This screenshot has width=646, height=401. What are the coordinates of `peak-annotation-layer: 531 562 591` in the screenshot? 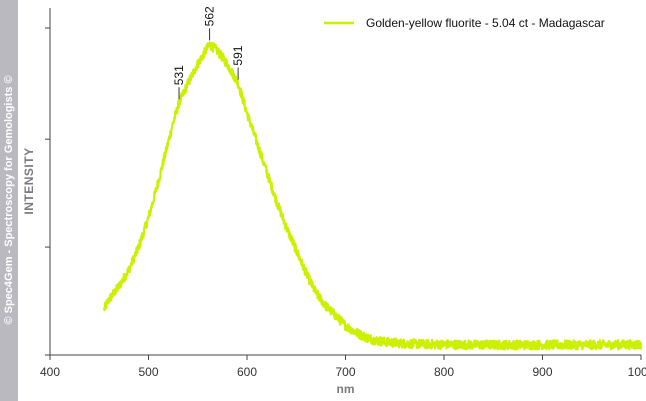 It's located at (208, 53).